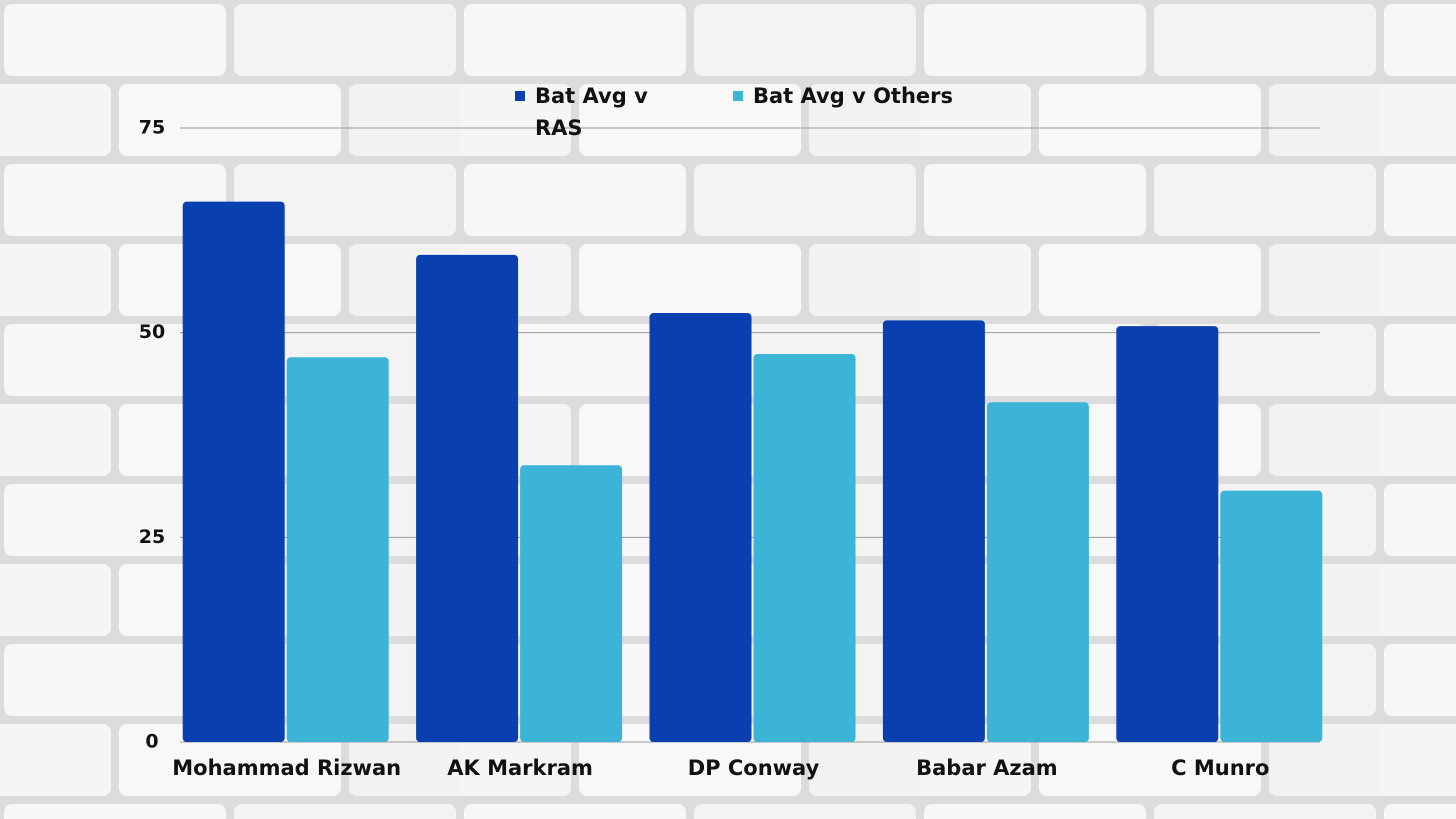  I want to click on y-tick-label: 50, so click(152, 332).